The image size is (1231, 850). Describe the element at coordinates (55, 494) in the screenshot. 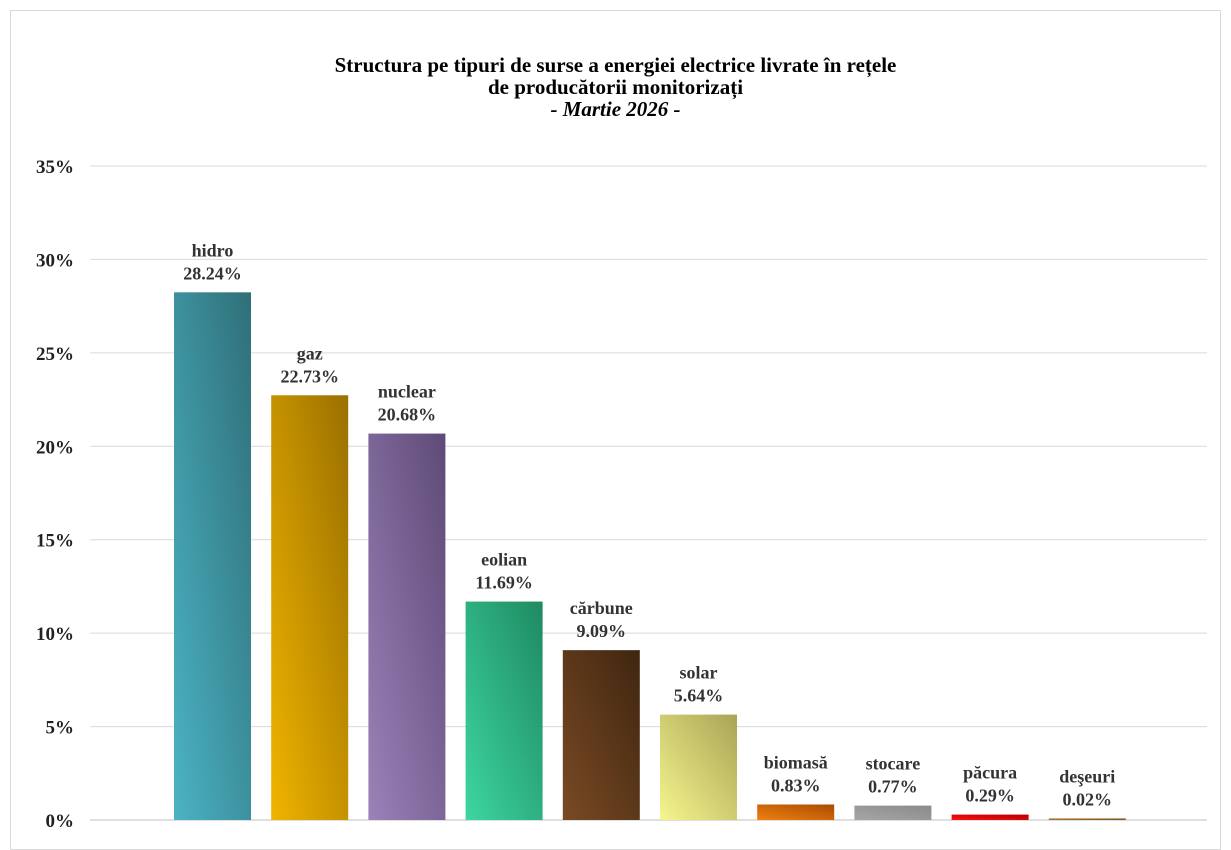

I see `y-axis-tick-labels: 0% 5% 10% 15% 20% 25% 30% 35%` at that location.